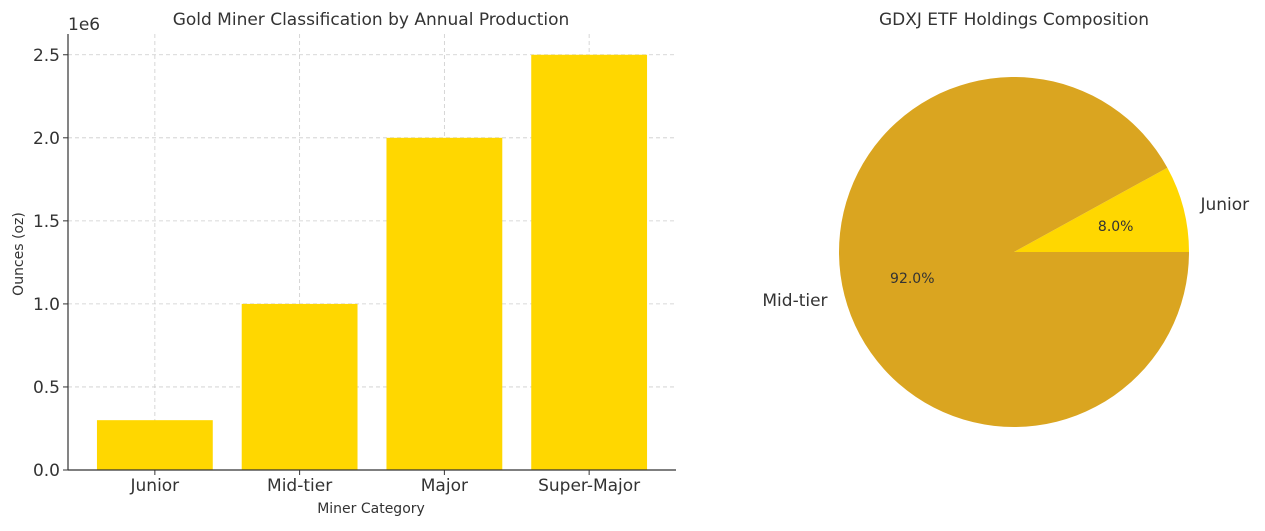  I want to click on y-tick-label: 0.5, so click(46, 388).